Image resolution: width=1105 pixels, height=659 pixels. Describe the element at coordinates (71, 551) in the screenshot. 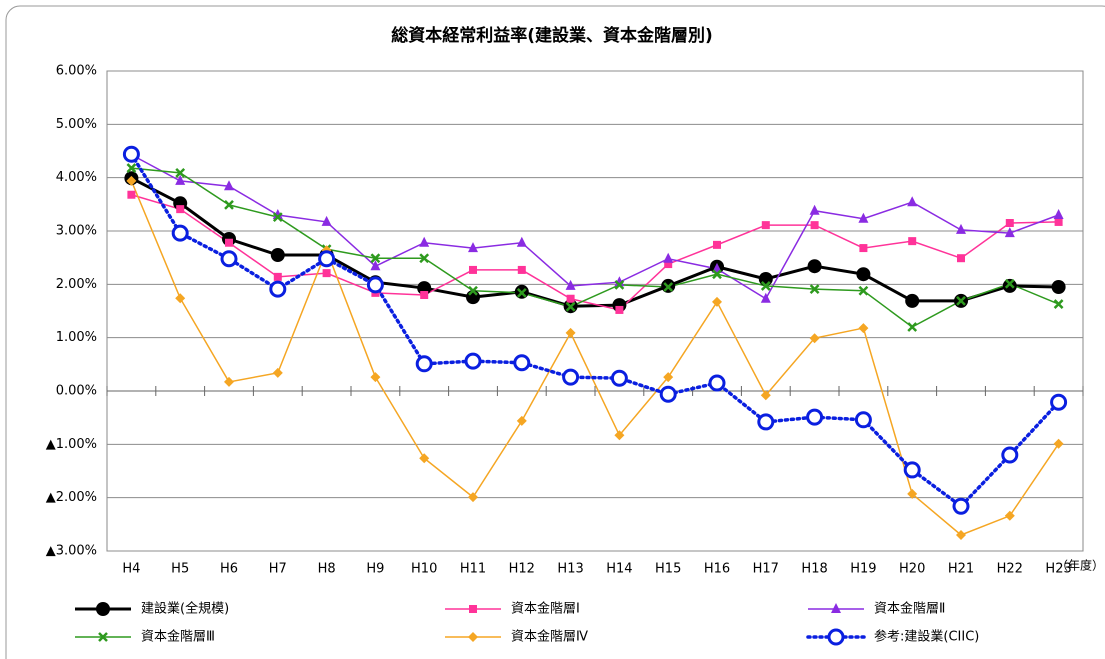

I see `y-tick-label: ▲3.00%` at that location.